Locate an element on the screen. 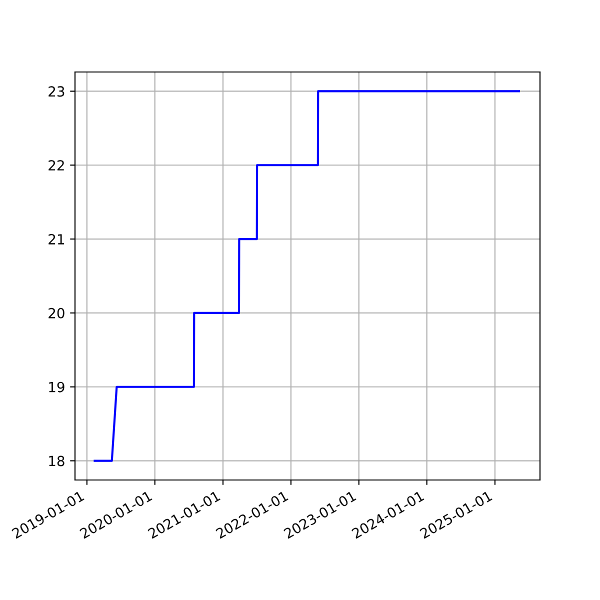 Image resolution: width=600 pixels, height=600 pixels. y-tick-label: 20 is located at coordinates (56, 313).